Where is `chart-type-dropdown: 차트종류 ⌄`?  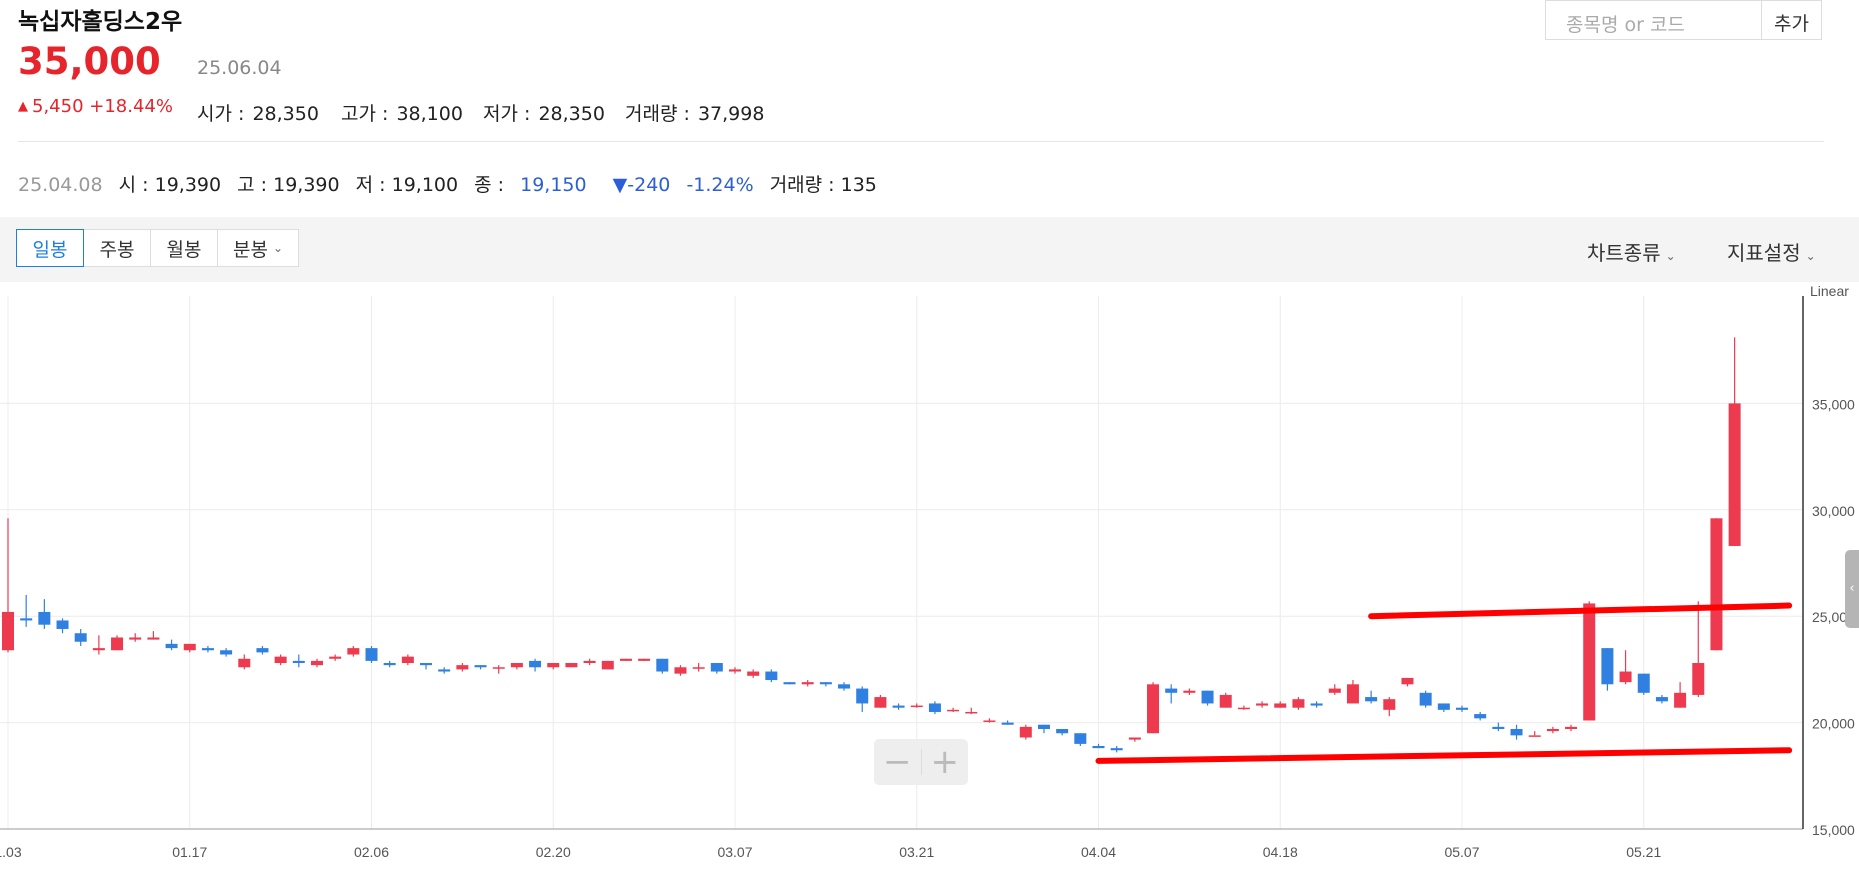 chart-type-dropdown: 차트종류 ⌄ is located at coordinates (1631, 251).